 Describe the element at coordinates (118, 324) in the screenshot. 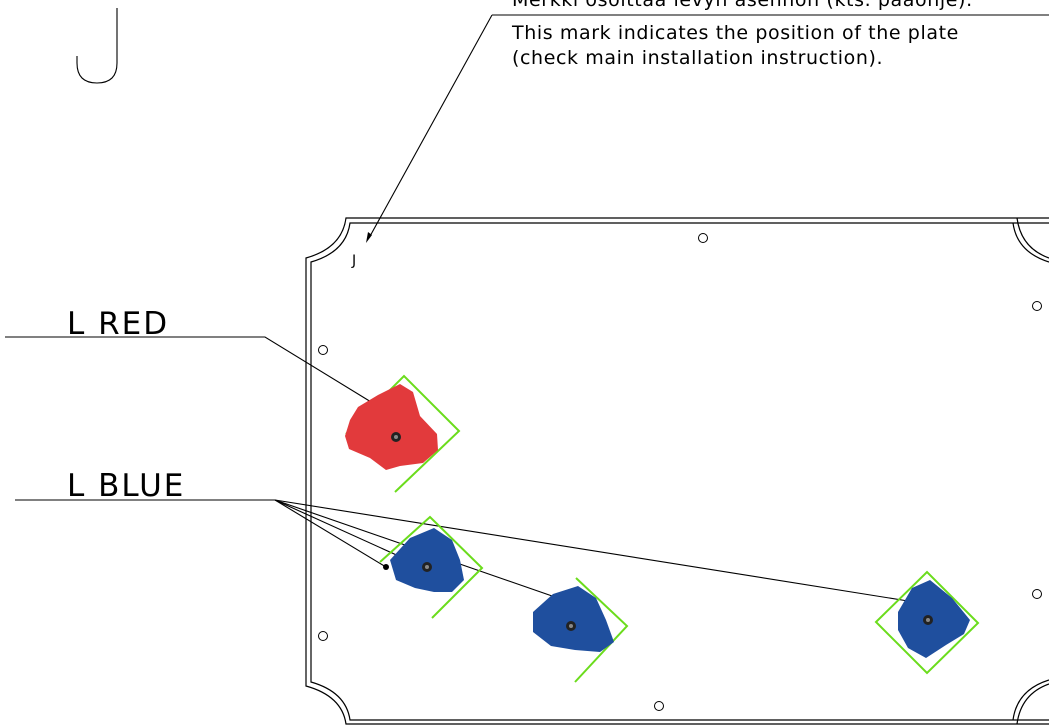

I see `label-red: L RED` at that location.